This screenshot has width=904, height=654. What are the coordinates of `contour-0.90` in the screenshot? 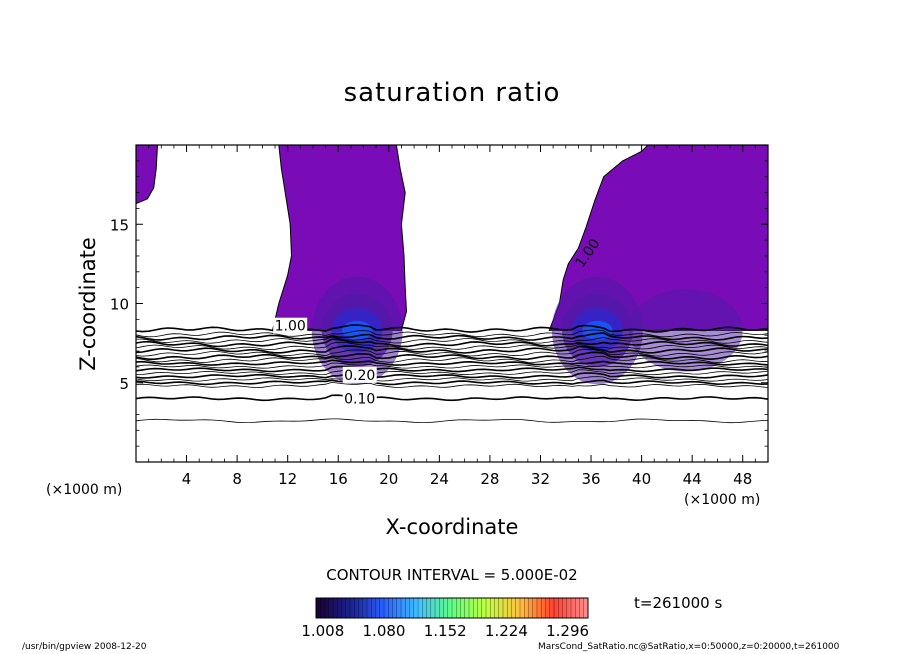 It's located at (452, 336).